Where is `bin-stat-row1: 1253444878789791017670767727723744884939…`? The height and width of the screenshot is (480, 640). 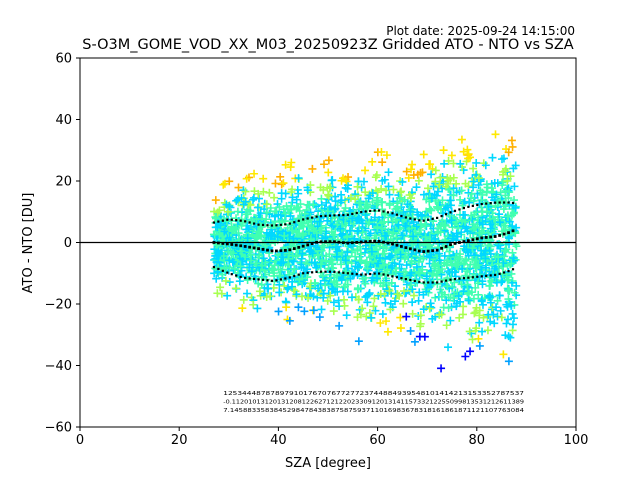
bin-stat-row1: 1253444878789791017670767727723744884939… is located at coordinates (373, 394).